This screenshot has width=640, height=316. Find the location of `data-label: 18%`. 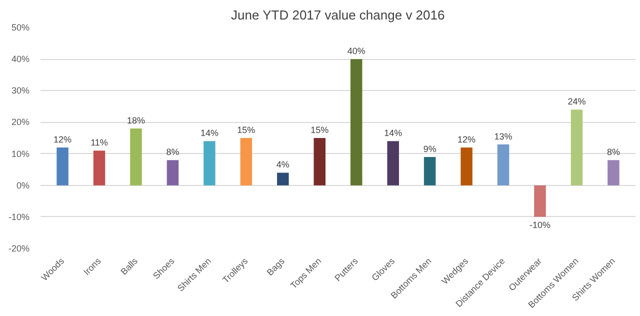

data-label: 18% is located at coordinates (136, 121).